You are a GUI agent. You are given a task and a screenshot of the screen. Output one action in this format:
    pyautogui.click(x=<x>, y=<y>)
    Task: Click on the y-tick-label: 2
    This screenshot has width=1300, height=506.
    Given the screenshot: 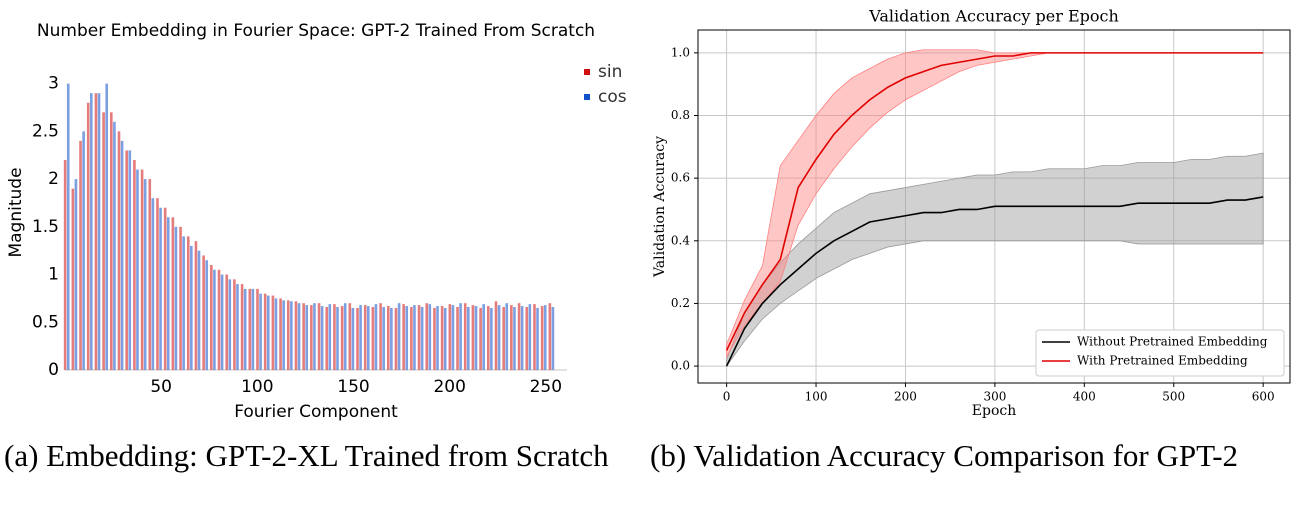 What is the action you would take?
    pyautogui.click(x=53, y=179)
    